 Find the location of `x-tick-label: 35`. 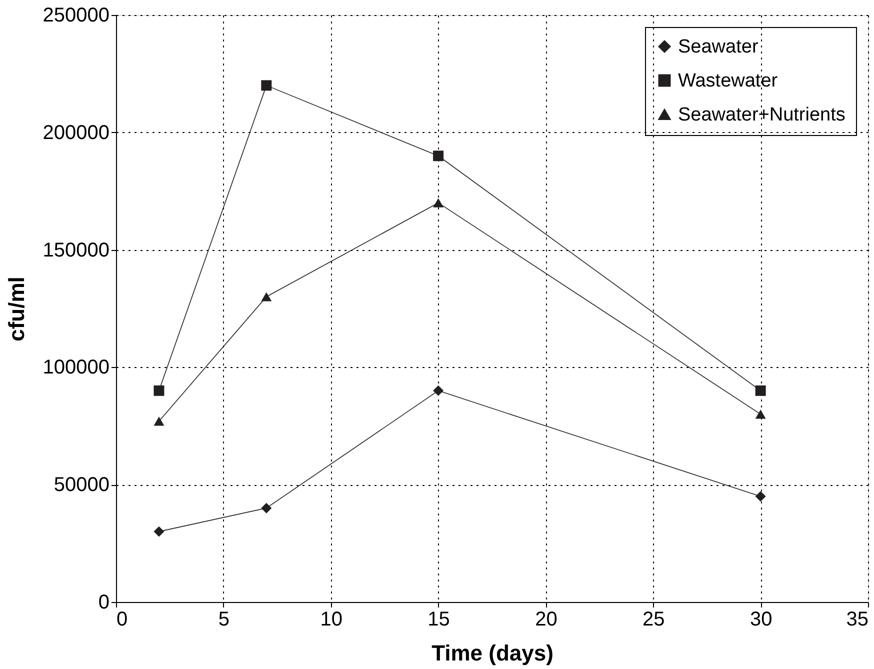

x-tick-label: 35 is located at coordinates (857, 619).